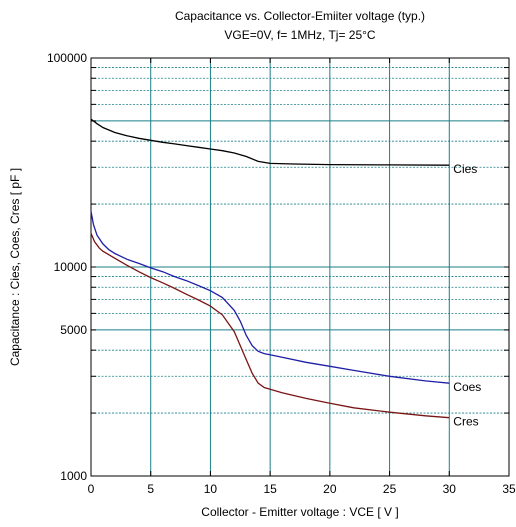 This screenshot has height=527, width=516. I want to click on y-tick-label: 5000, so click(73, 330).